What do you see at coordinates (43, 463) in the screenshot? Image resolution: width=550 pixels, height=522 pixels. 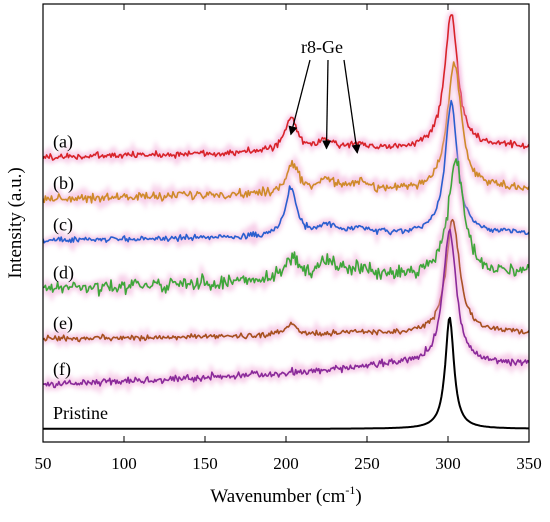 I see `x-tick-label: 50` at bounding box center [43, 463].